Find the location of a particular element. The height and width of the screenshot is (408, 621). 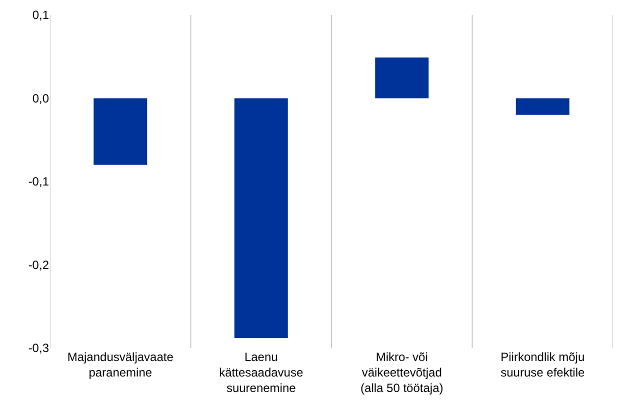

x-tick-label: Piirkondlik mõju suuruse efektile is located at coordinates (542, 365).